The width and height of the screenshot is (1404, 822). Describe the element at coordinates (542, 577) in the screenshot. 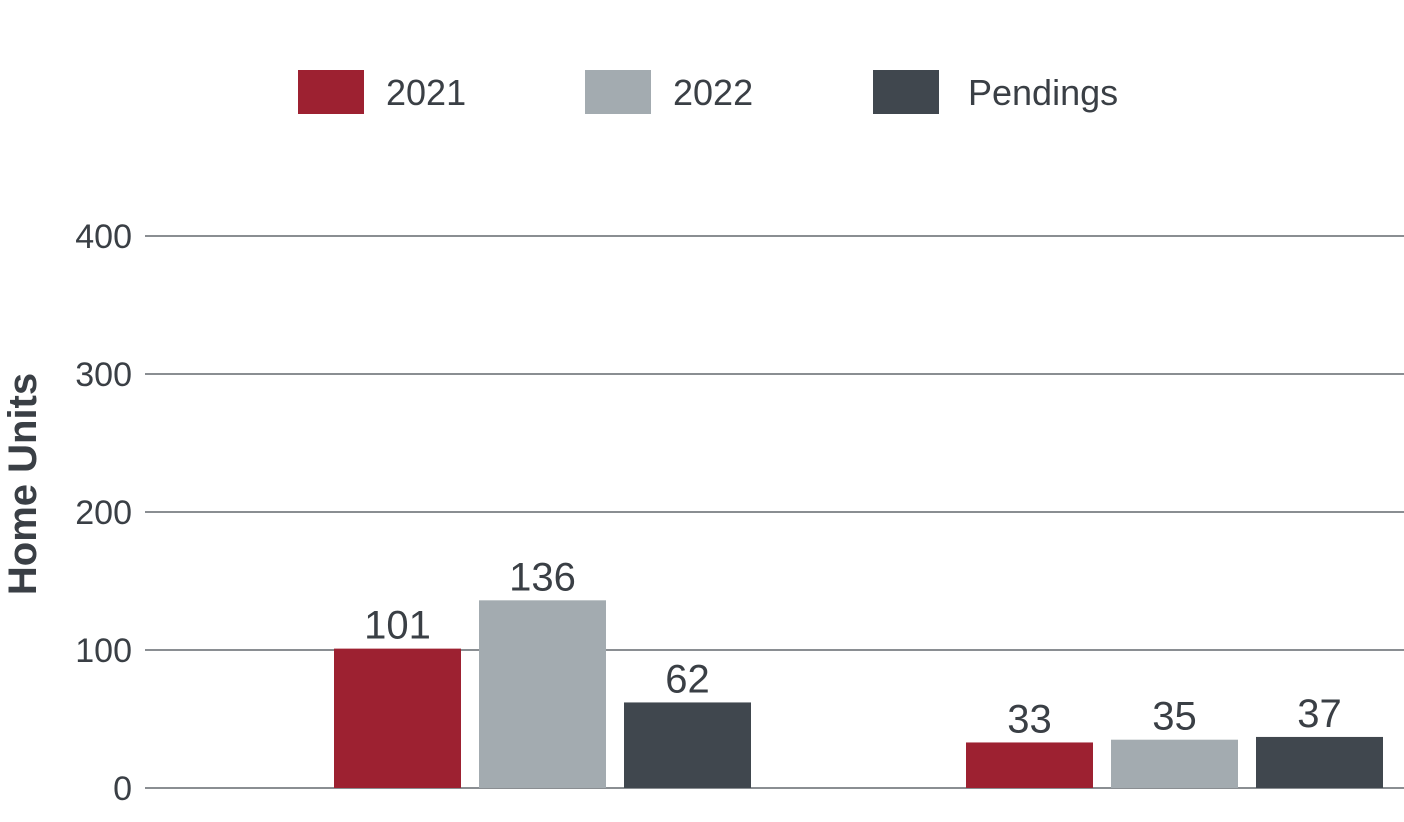

I see `data-label-2022-group-1: 136` at that location.